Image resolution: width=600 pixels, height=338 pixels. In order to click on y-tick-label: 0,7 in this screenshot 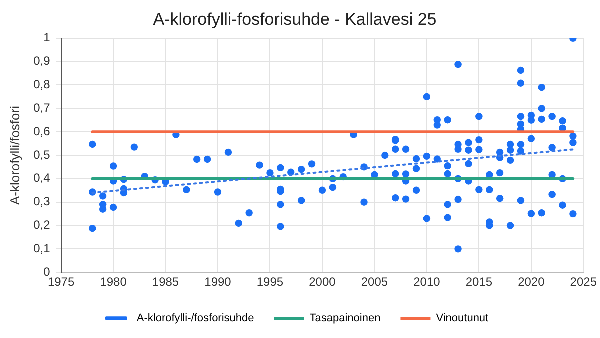, I will do `click(42, 107)`.